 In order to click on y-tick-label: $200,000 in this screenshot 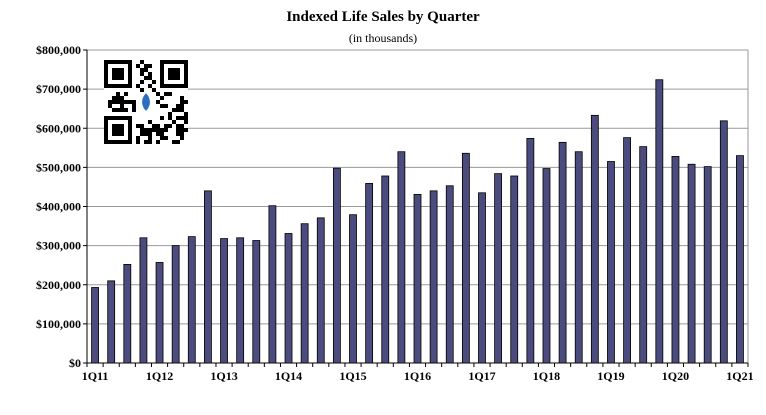, I will do `click(58, 285)`.